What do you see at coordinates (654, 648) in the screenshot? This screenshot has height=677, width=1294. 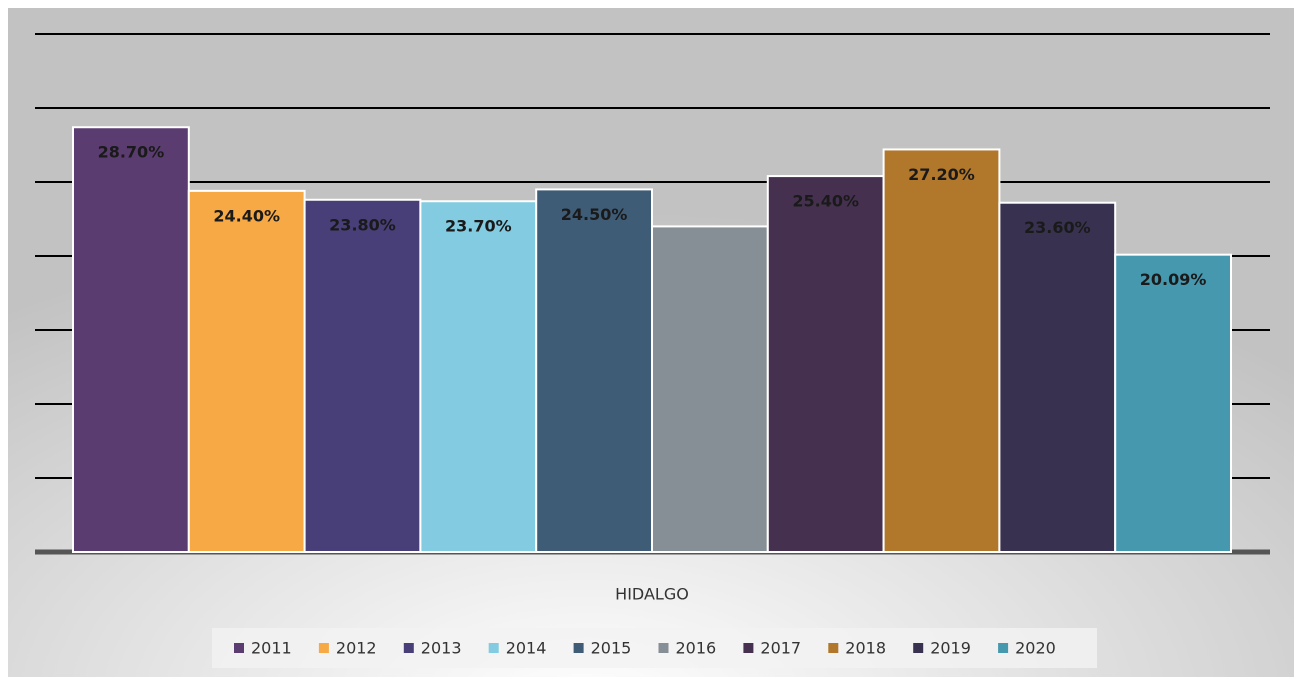 I see `legend-box` at bounding box center [654, 648].